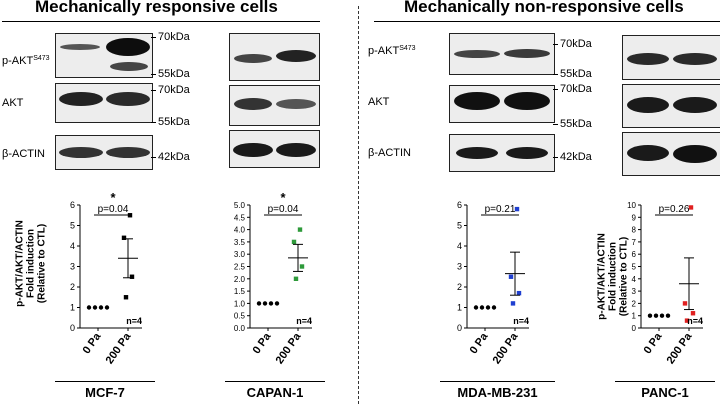 The width and height of the screenshot is (720, 405). What do you see at coordinates (497, 381) in the screenshot?
I see `cell-rule-mdamb231` at bounding box center [497, 381].